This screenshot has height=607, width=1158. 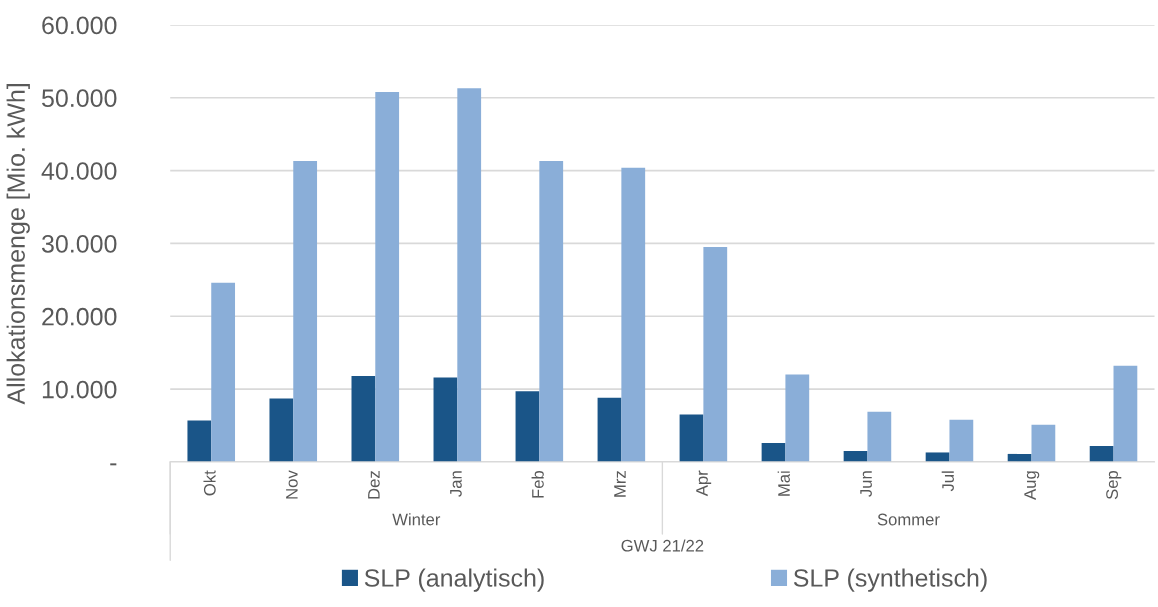 What do you see at coordinates (947, 481) in the screenshot?
I see `x-tick-label: Jul` at bounding box center [947, 481].